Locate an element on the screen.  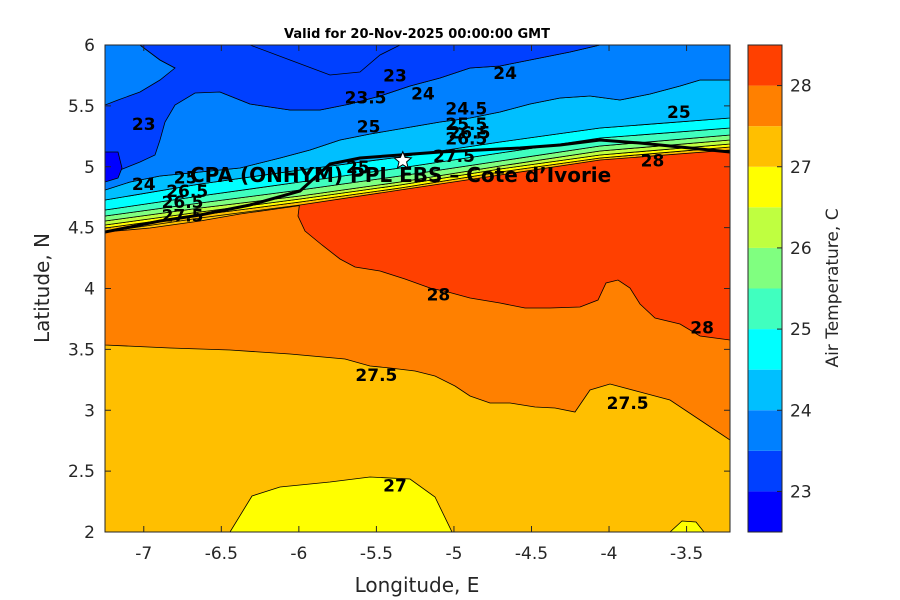
x-tick-label: -7 is located at coordinates (143, 554).